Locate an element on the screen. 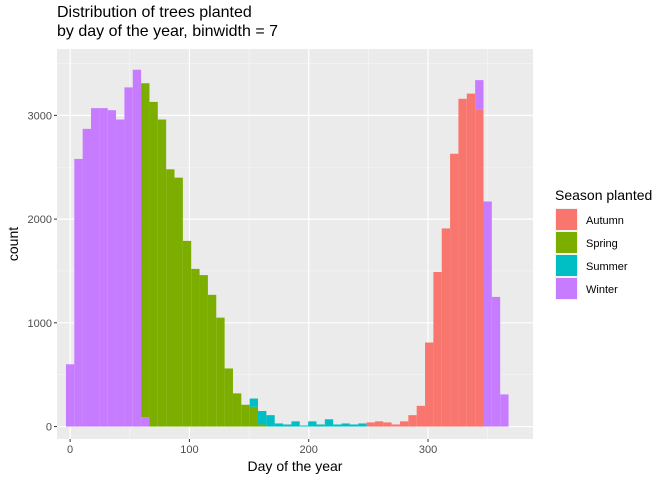 The height and width of the screenshot is (480, 672). x-tick-label: 100 is located at coordinates (189, 450).